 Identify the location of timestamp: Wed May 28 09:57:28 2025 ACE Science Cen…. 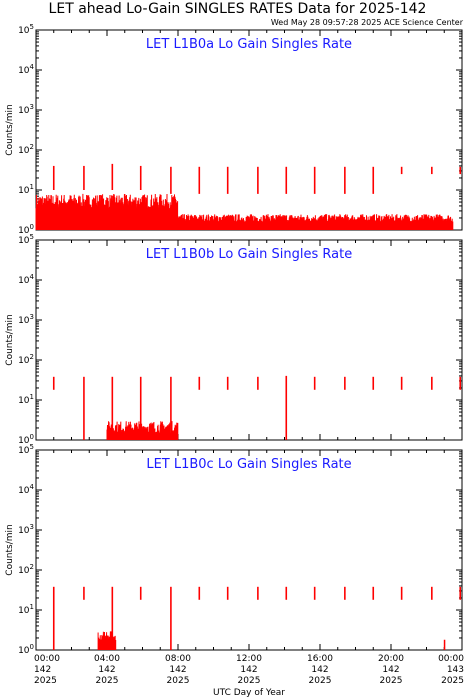
(366, 22).